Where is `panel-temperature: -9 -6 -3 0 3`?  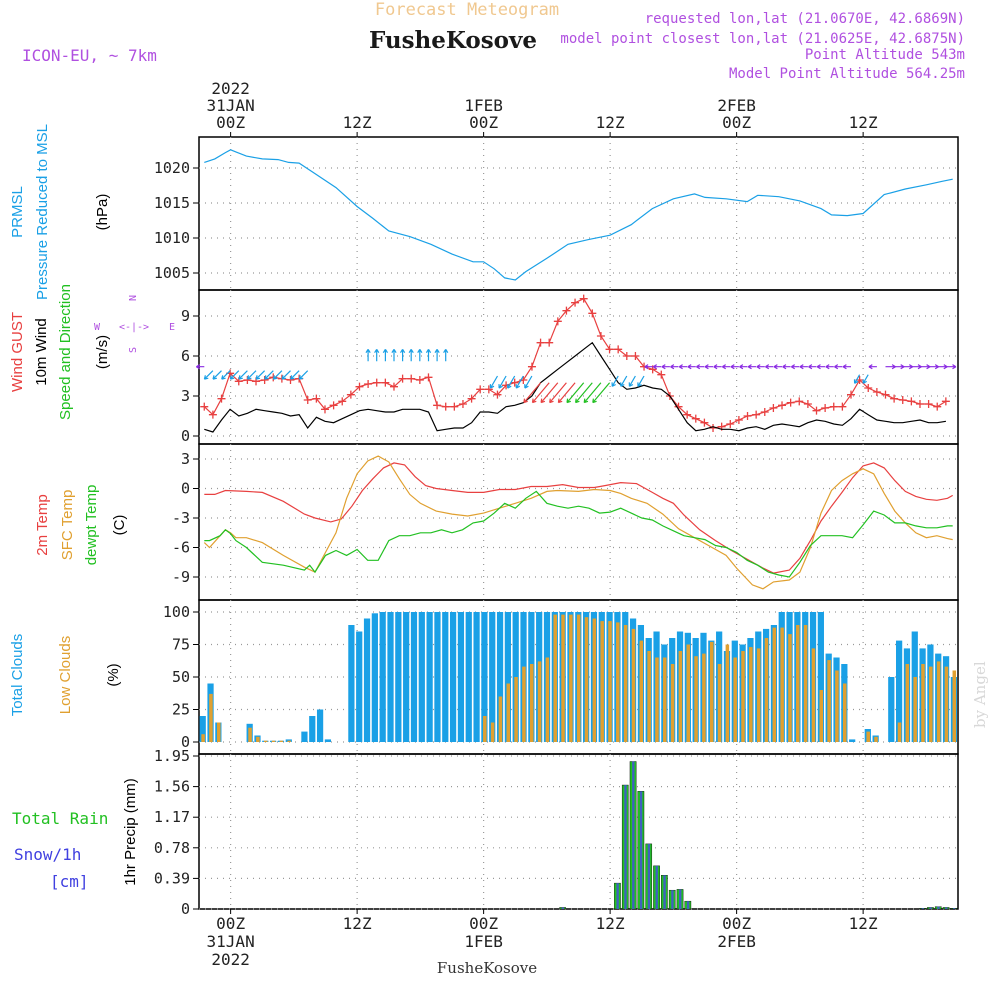 panel-temperature: -9 -6 -3 0 3 is located at coordinates (565, 522).